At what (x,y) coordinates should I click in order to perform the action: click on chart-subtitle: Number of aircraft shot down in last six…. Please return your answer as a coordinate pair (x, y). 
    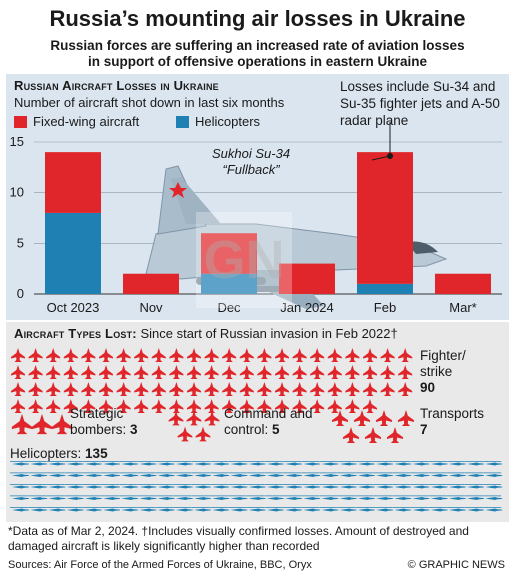
    Looking at the image, I should click on (149, 102).